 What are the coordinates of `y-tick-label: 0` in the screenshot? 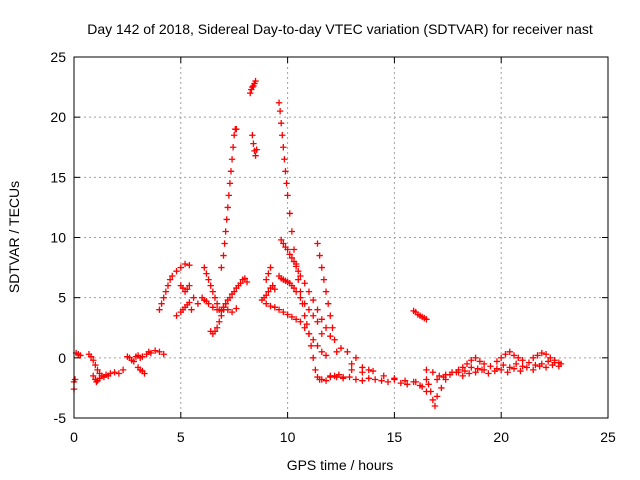 It's located at (62, 358).